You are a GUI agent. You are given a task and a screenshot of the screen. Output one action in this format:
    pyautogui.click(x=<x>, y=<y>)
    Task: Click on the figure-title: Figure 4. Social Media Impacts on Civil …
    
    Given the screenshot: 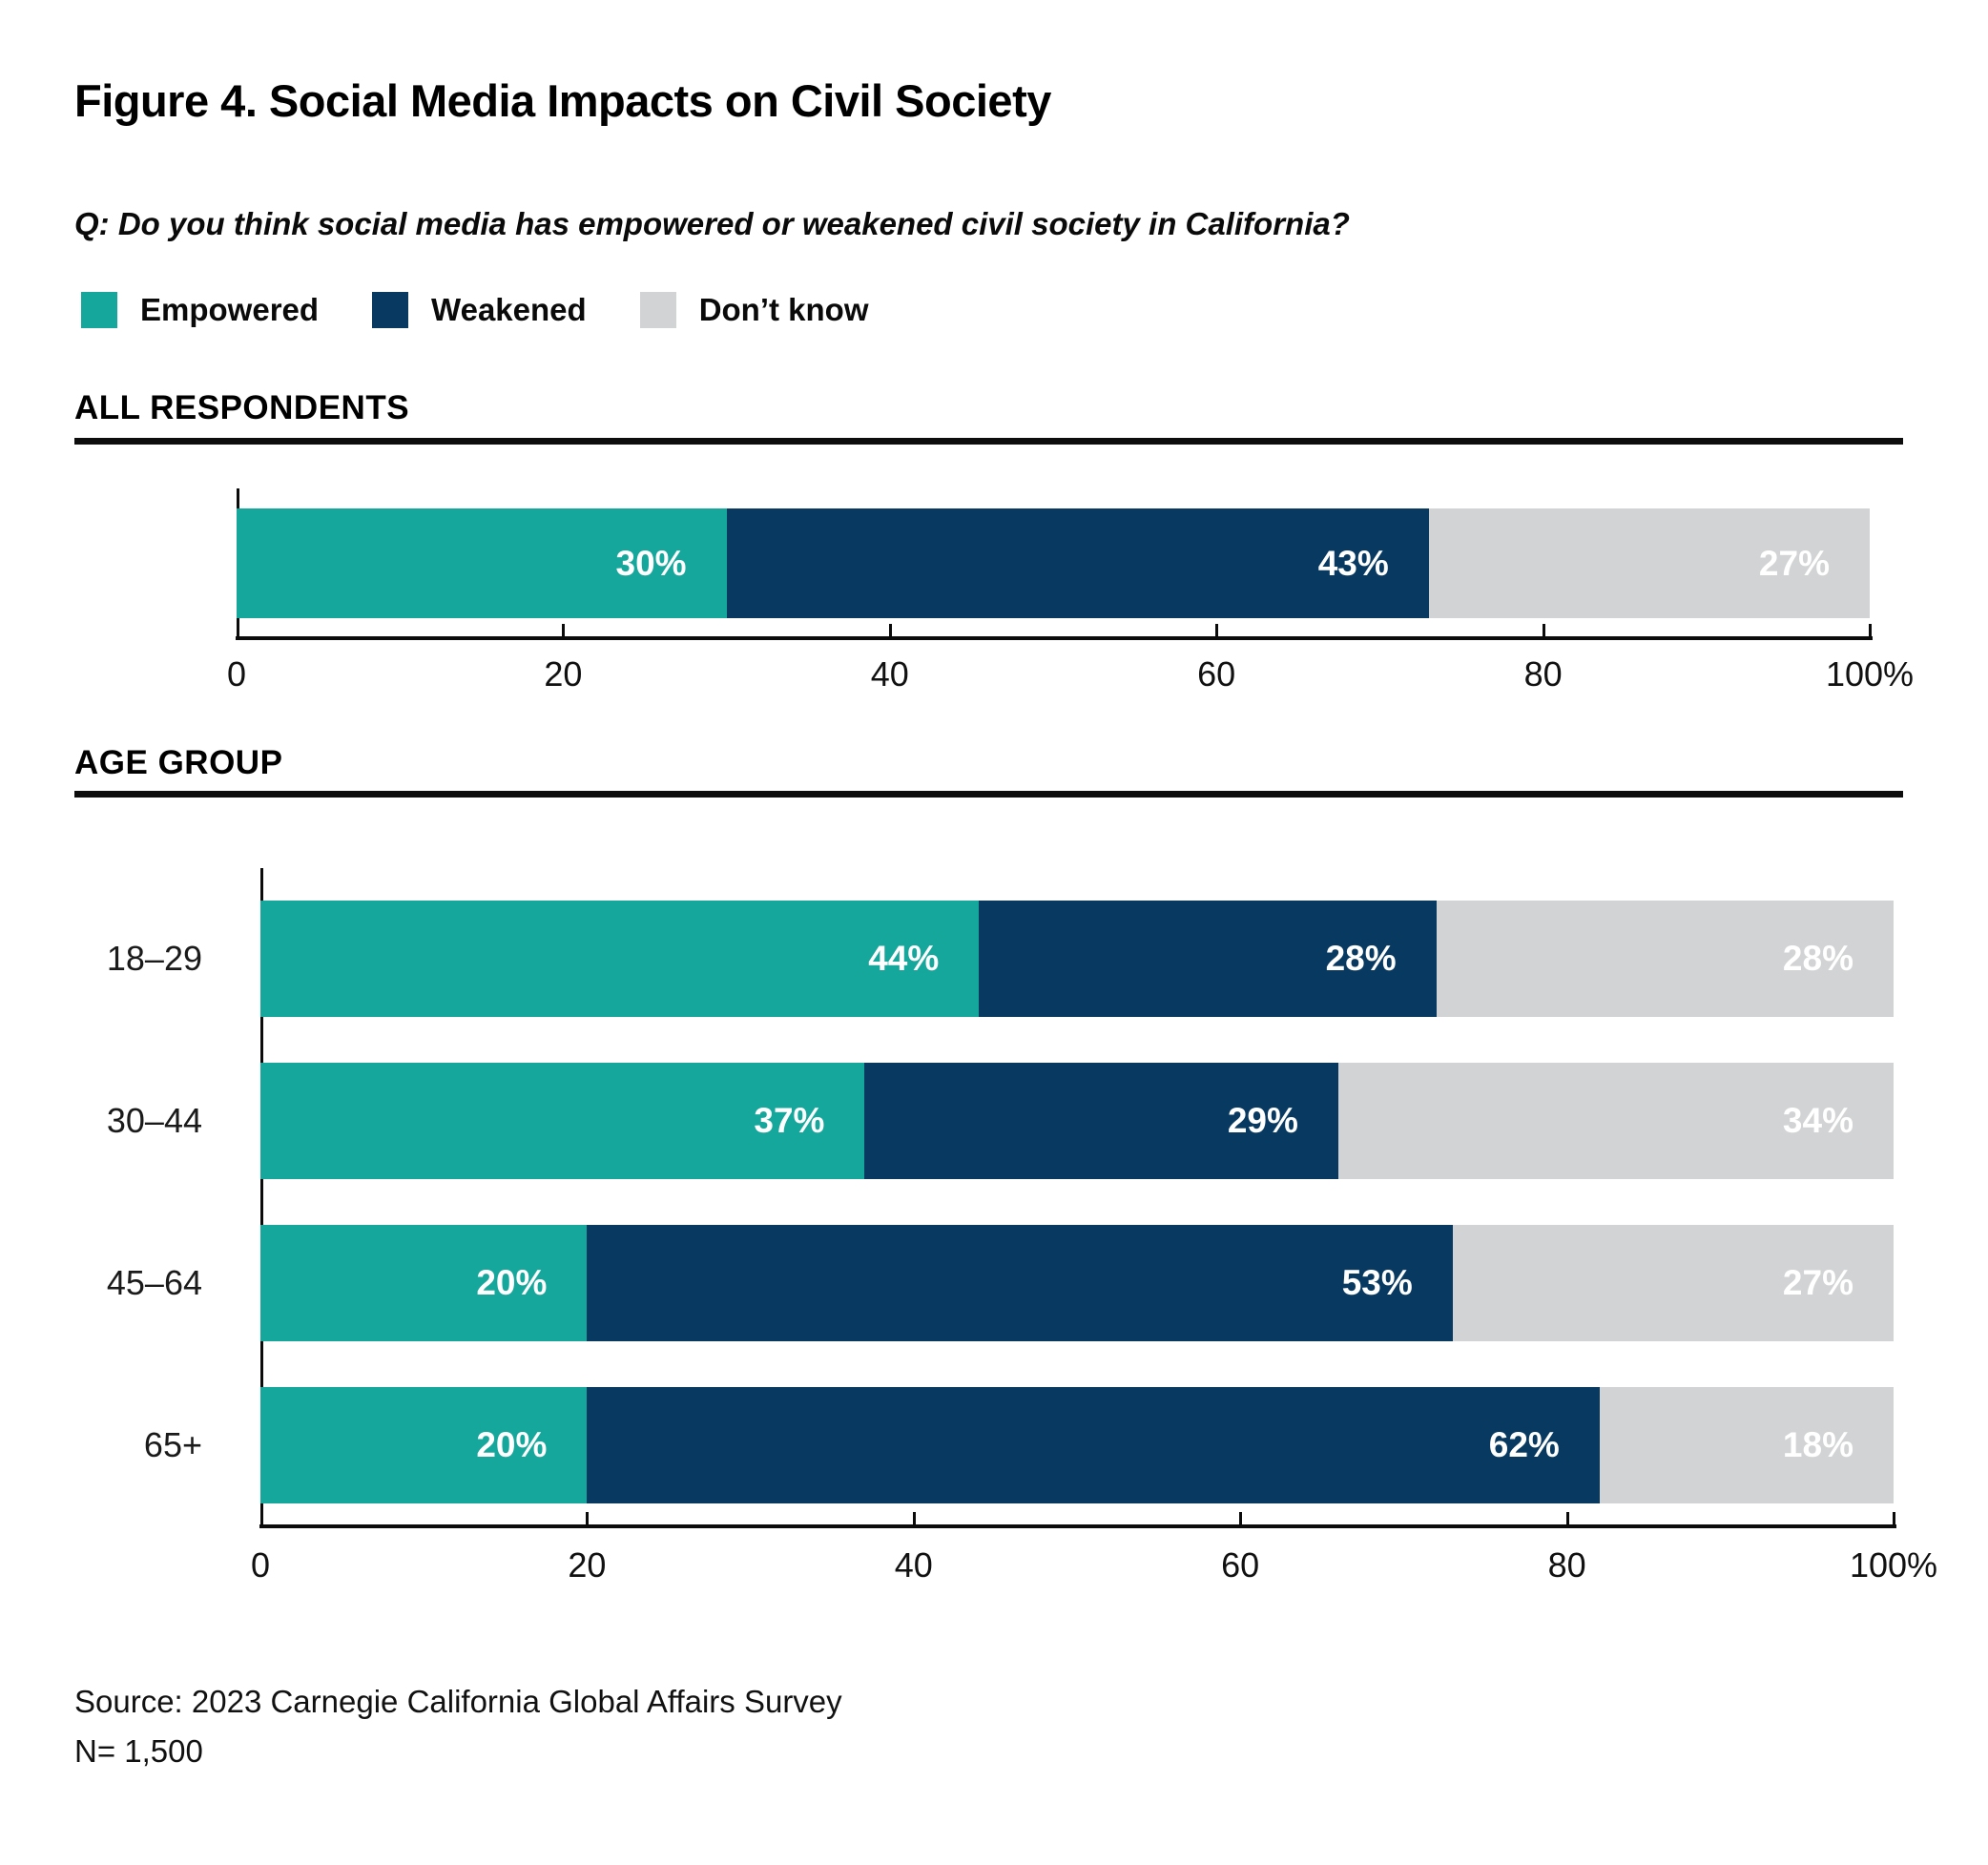 What is the action you would take?
    pyautogui.click(x=563, y=100)
    